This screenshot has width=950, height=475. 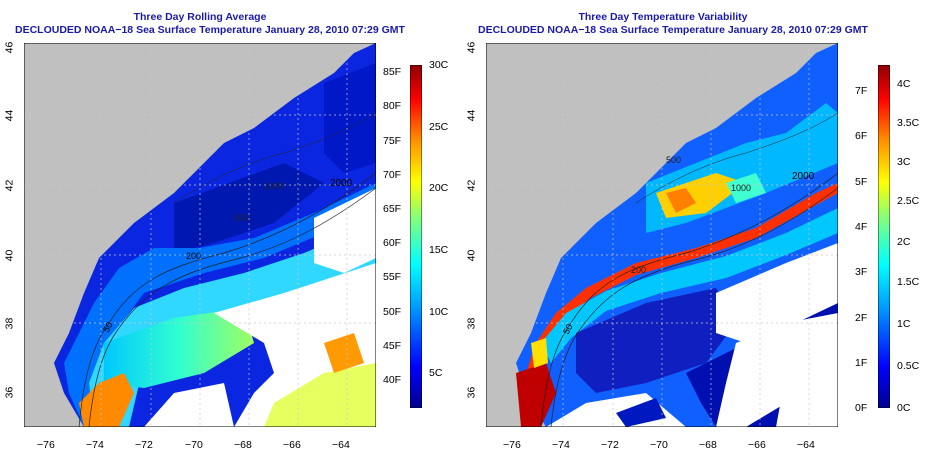 What do you see at coordinates (392, 106) in the screenshot?
I see `left-cb-f-label: 80F` at bounding box center [392, 106].